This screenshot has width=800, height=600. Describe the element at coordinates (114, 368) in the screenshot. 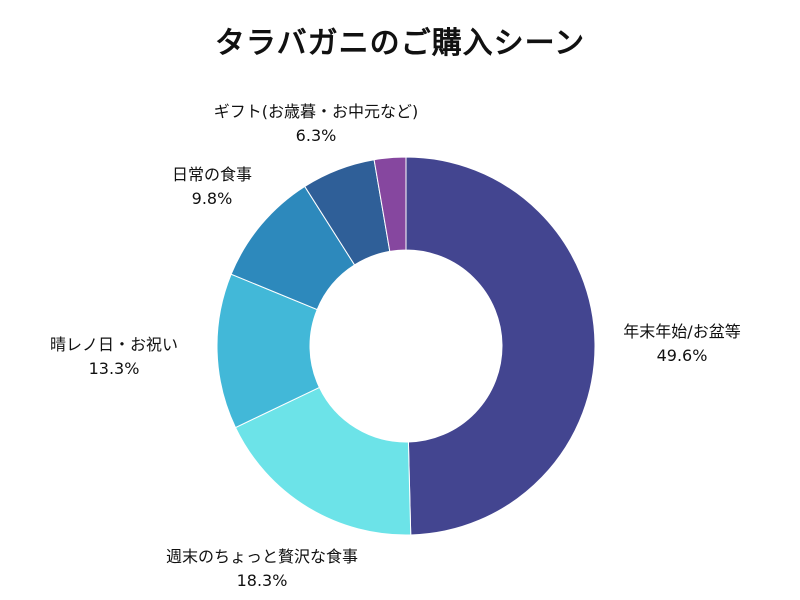

I see `slice-label-value: 13.3%` at that location.